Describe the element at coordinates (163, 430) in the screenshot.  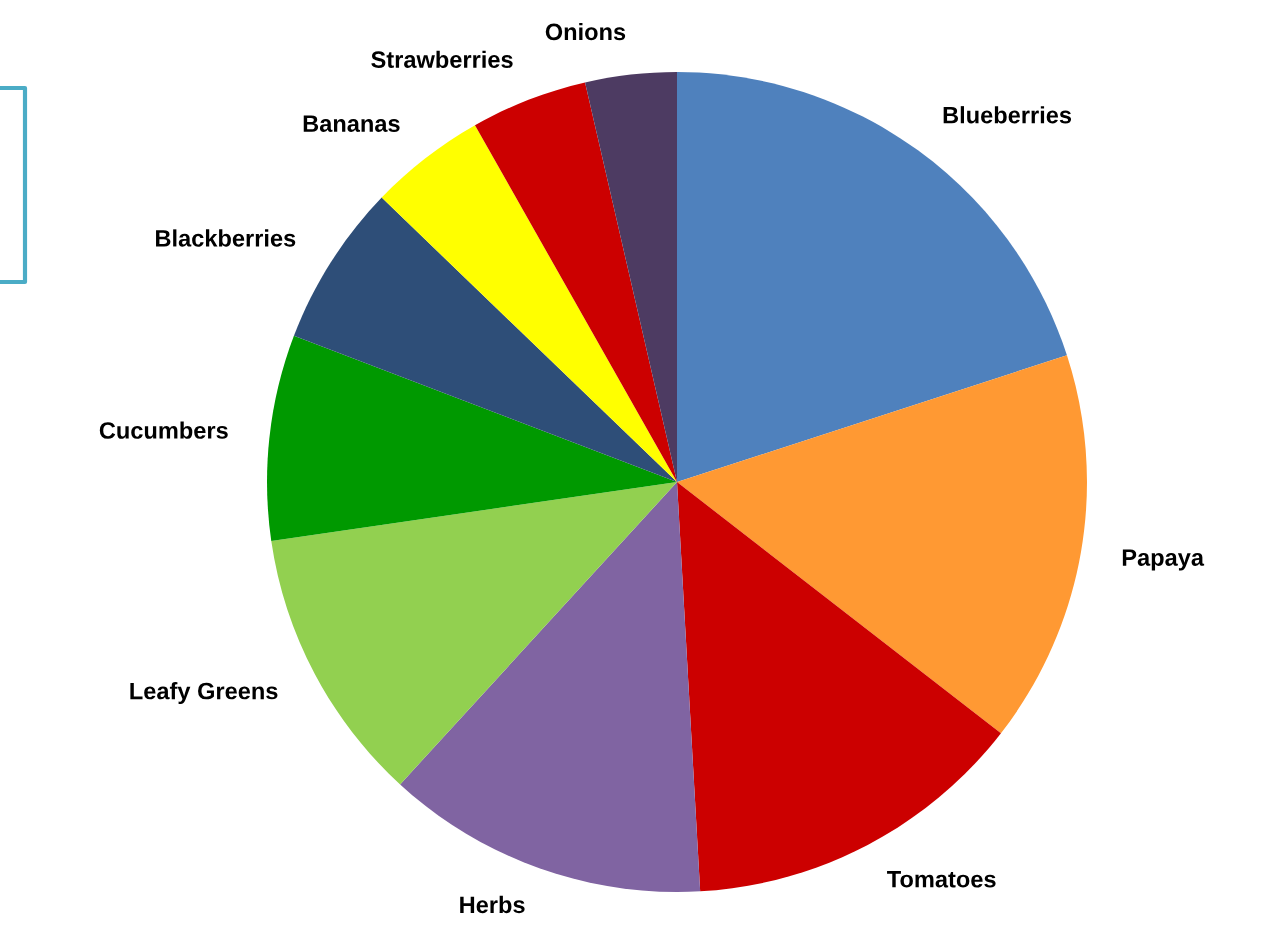
I see `slice-label: Cucumbers` at that location.